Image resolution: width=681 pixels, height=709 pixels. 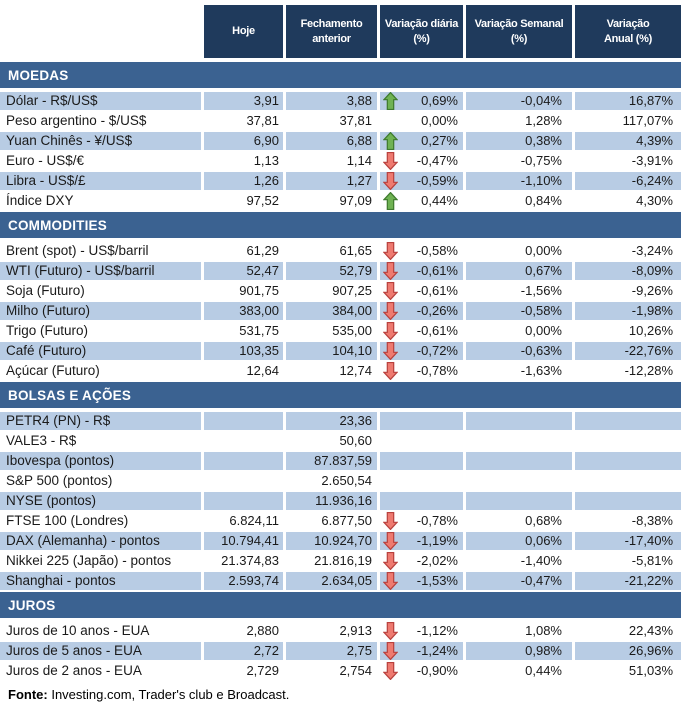 What do you see at coordinates (330, 631) in the screenshot?
I see `cell-fechamento-anterior: 2,913` at bounding box center [330, 631].